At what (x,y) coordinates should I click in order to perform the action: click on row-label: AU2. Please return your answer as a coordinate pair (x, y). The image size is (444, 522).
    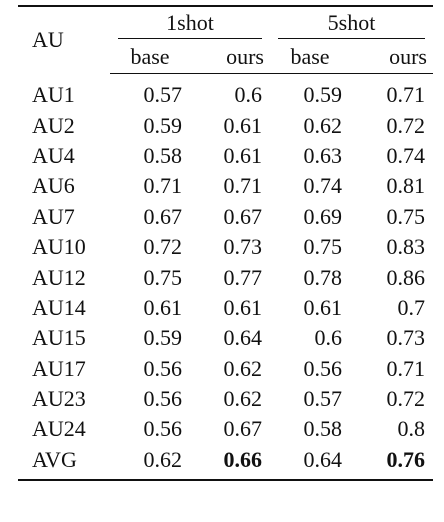
    Looking at the image, I should click on (53, 125).